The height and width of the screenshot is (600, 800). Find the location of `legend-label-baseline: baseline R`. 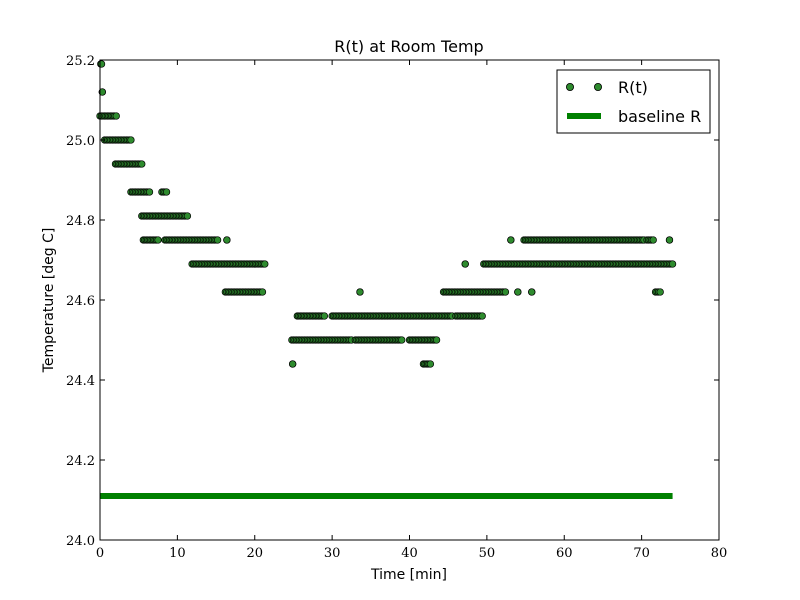

legend-label-baseline: baseline R is located at coordinates (659, 116).